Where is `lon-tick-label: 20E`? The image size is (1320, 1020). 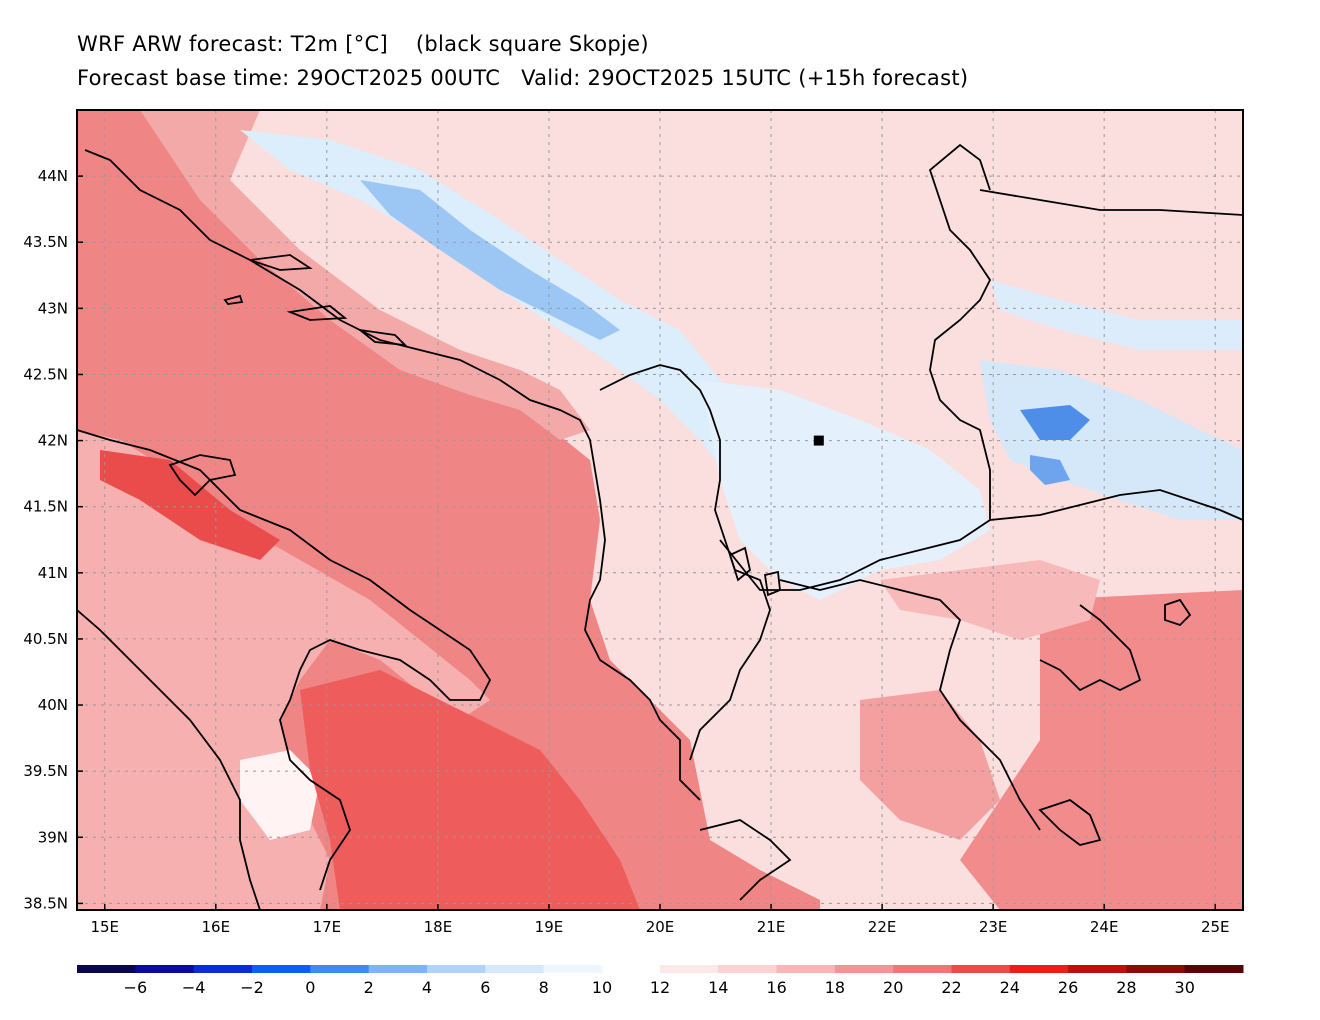 lon-tick-label: 20E is located at coordinates (660, 927).